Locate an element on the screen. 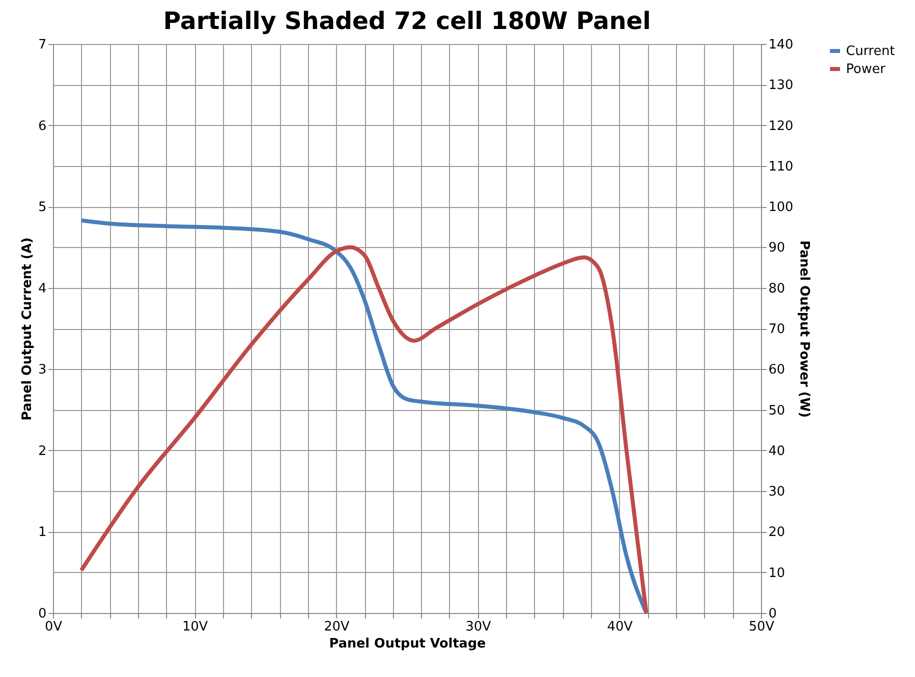  y2-tick-label: 70 is located at coordinates (777, 329).